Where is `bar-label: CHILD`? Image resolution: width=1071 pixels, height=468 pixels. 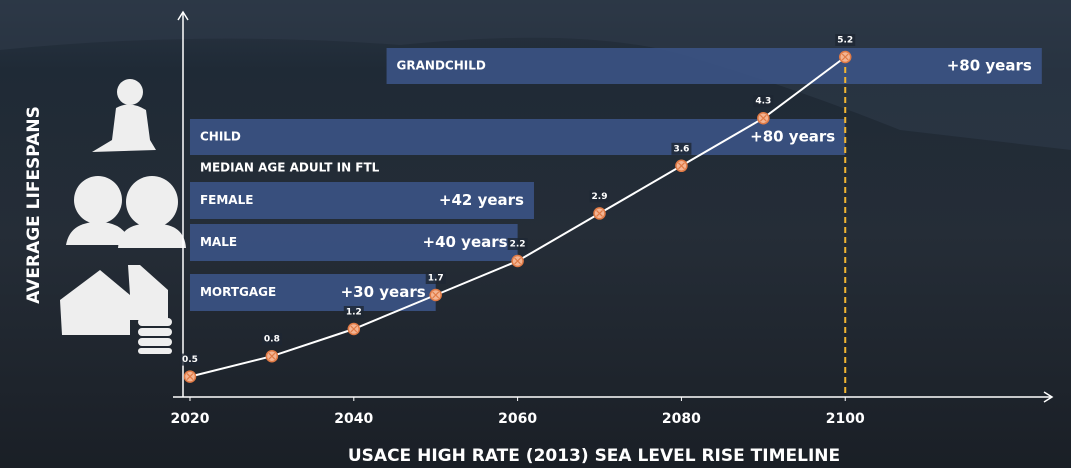 bar-label: CHILD is located at coordinates (220, 137).